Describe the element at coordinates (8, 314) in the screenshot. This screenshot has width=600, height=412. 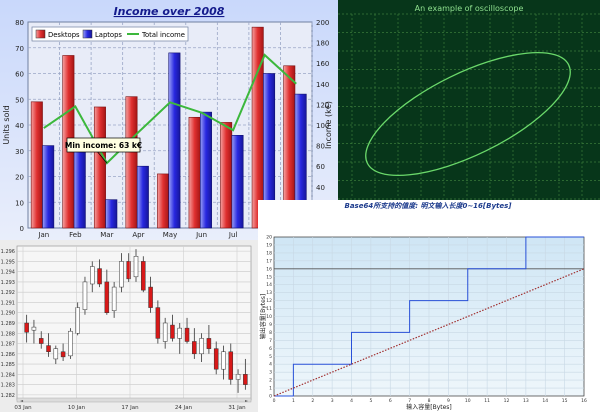
I see `y-tick-label: 1.290` at that location.